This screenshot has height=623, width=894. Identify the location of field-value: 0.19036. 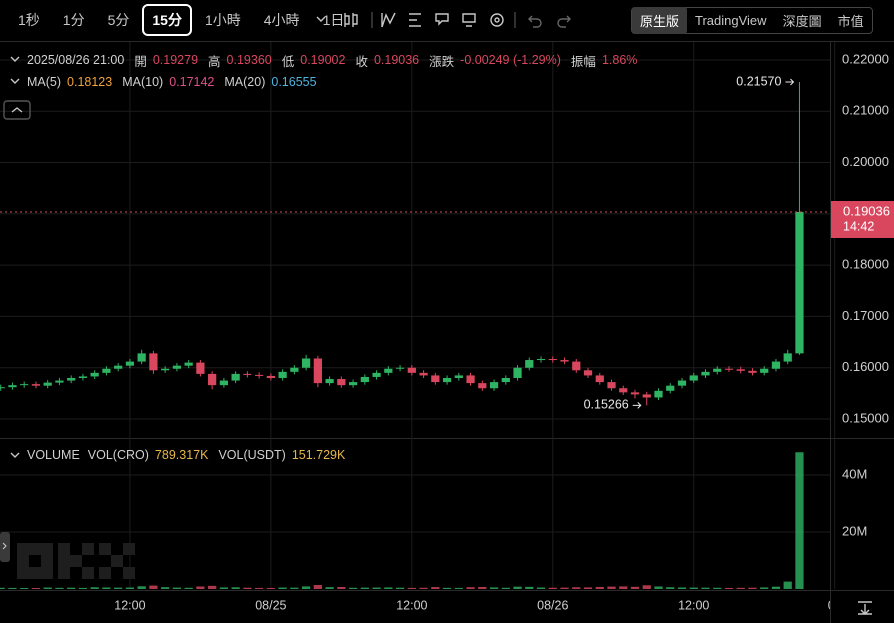
(396, 60).